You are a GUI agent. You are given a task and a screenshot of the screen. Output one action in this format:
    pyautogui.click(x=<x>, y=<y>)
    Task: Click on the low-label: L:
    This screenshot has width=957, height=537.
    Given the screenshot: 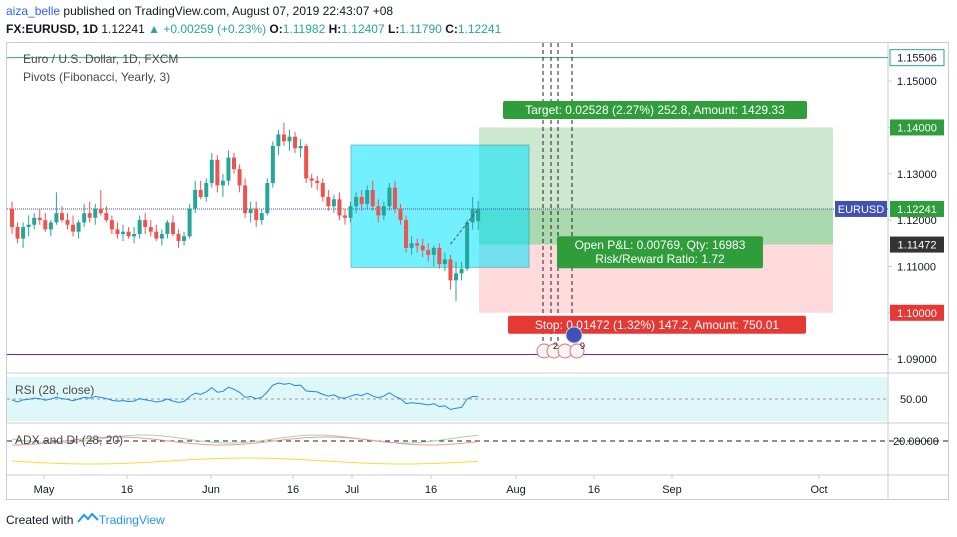 What is the action you would take?
    pyautogui.click(x=394, y=29)
    